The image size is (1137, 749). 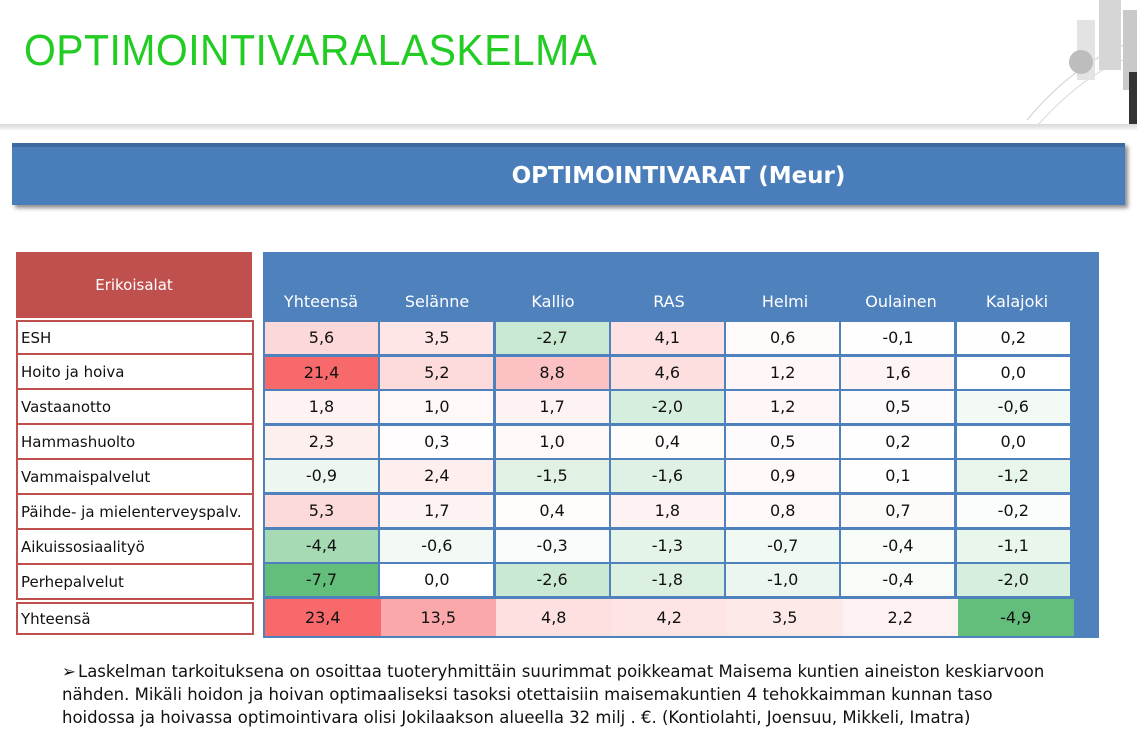 I want to click on category-label: Perhepalvelut, so click(x=135, y=582).